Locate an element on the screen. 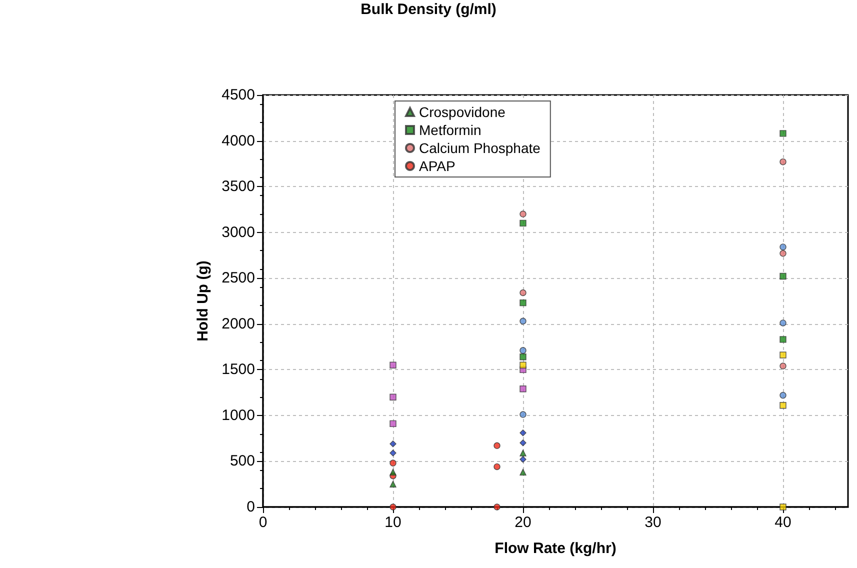  legend-label: APAP is located at coordinates (437, 166).